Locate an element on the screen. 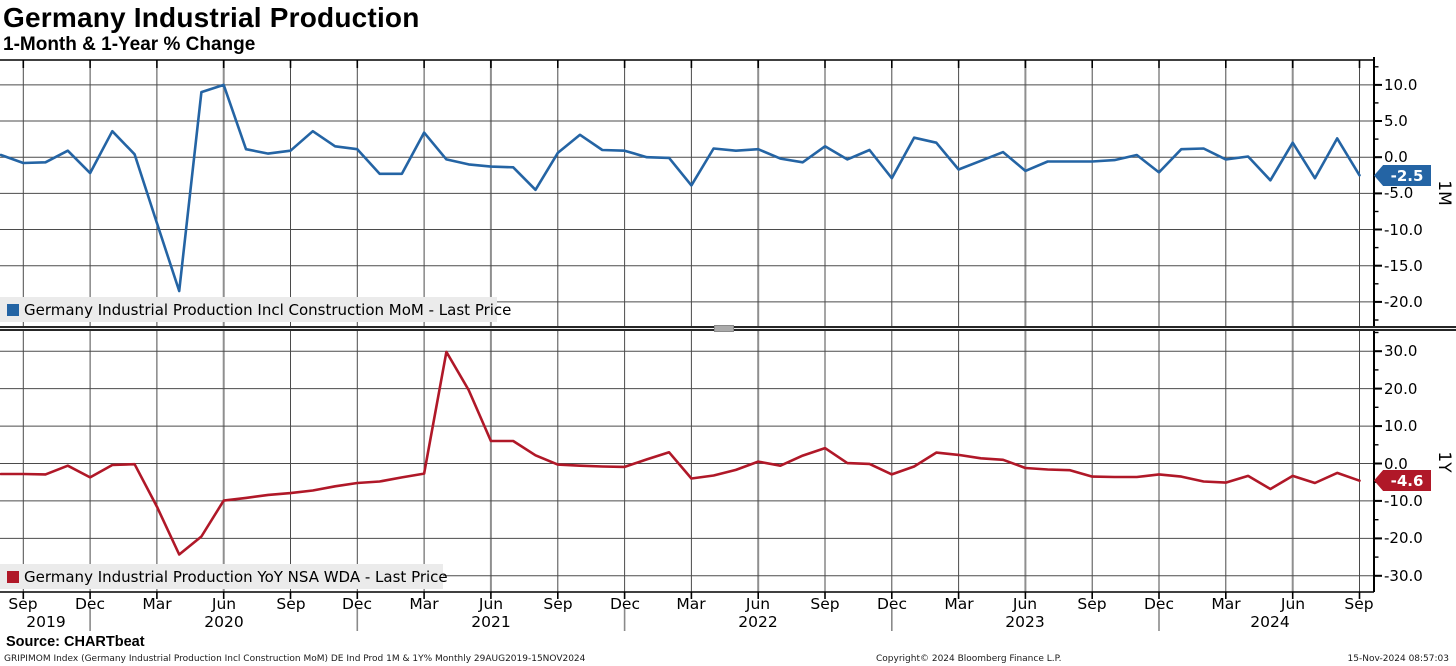  axis-name-1y: 1Y is located at coordinates (1444, 462).